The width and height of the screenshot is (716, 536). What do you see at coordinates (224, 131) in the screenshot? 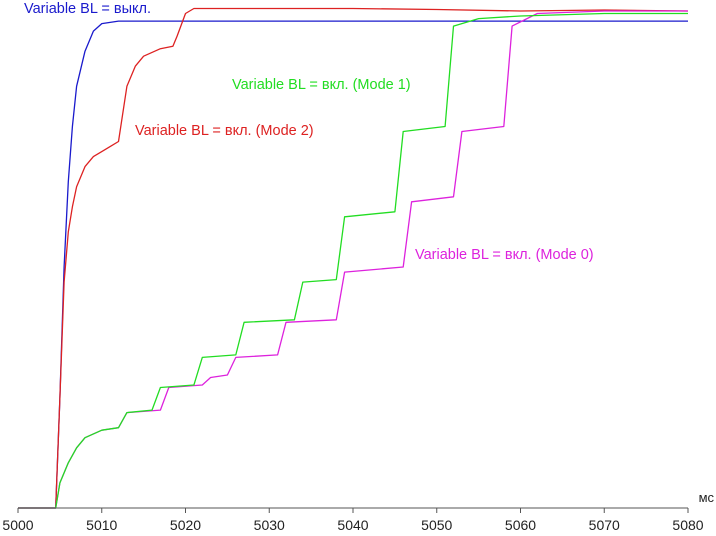
I see `series-label-1: Variable BL = вкл. (Mode 2)` at bounding box center [224, 131].